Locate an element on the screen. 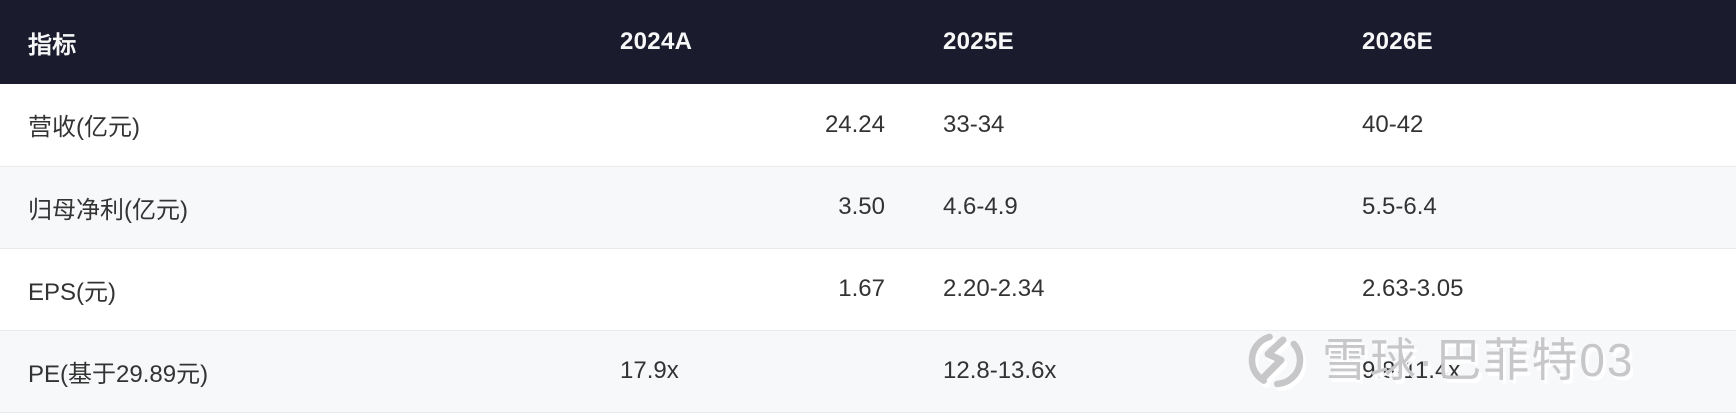 This screenshot has height=416, width=1736. cell-2025e: 2.20-2.34 is located at coordinates (1152, 288).